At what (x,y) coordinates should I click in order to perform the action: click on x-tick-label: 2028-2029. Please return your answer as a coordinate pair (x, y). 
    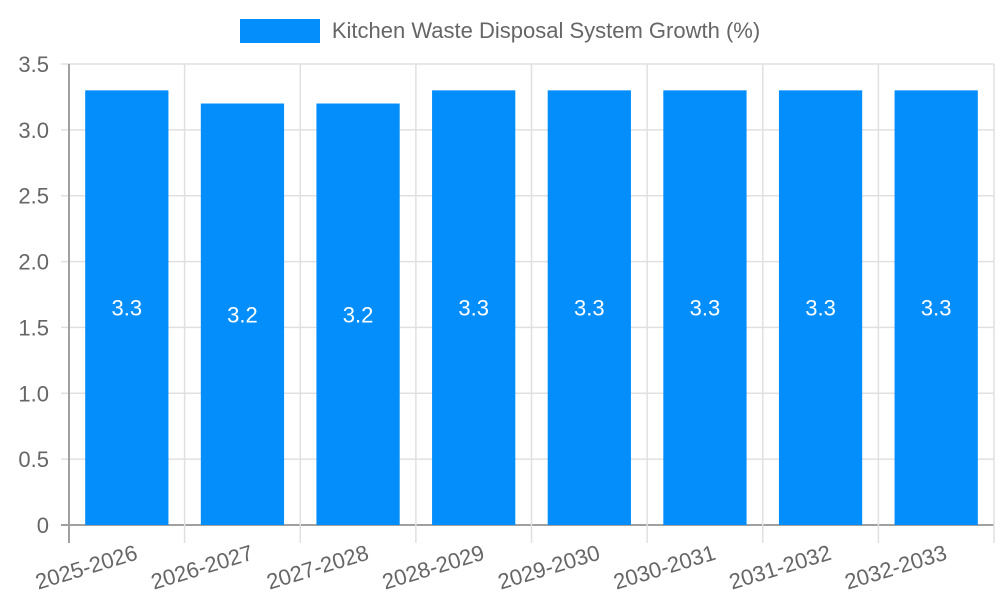
    Looking at the image, I should click on (433, 567).